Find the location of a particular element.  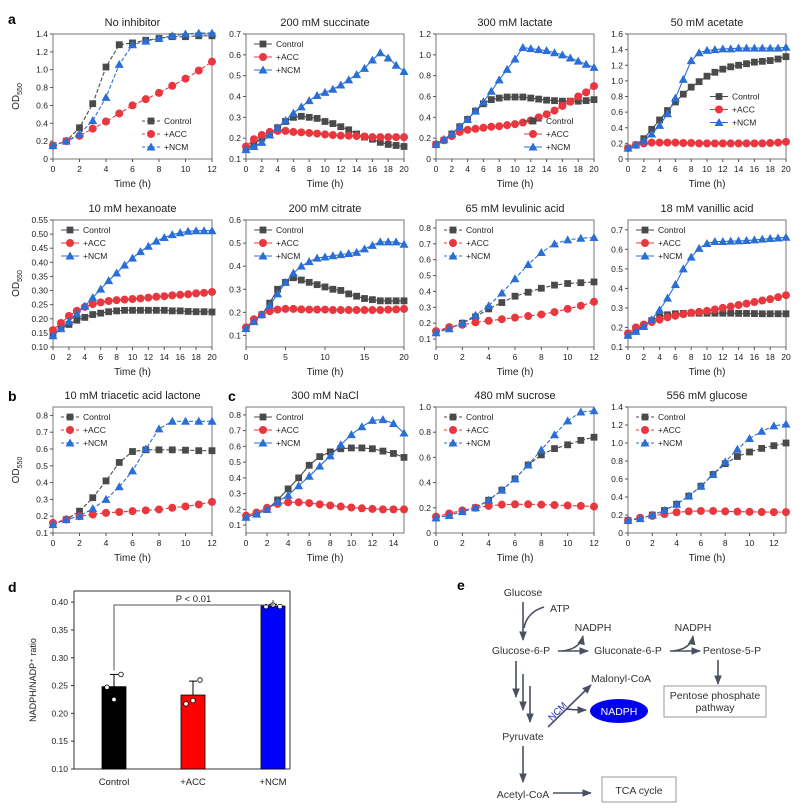

y-tick-label: 0.4 is located at coordinates (425, 483).